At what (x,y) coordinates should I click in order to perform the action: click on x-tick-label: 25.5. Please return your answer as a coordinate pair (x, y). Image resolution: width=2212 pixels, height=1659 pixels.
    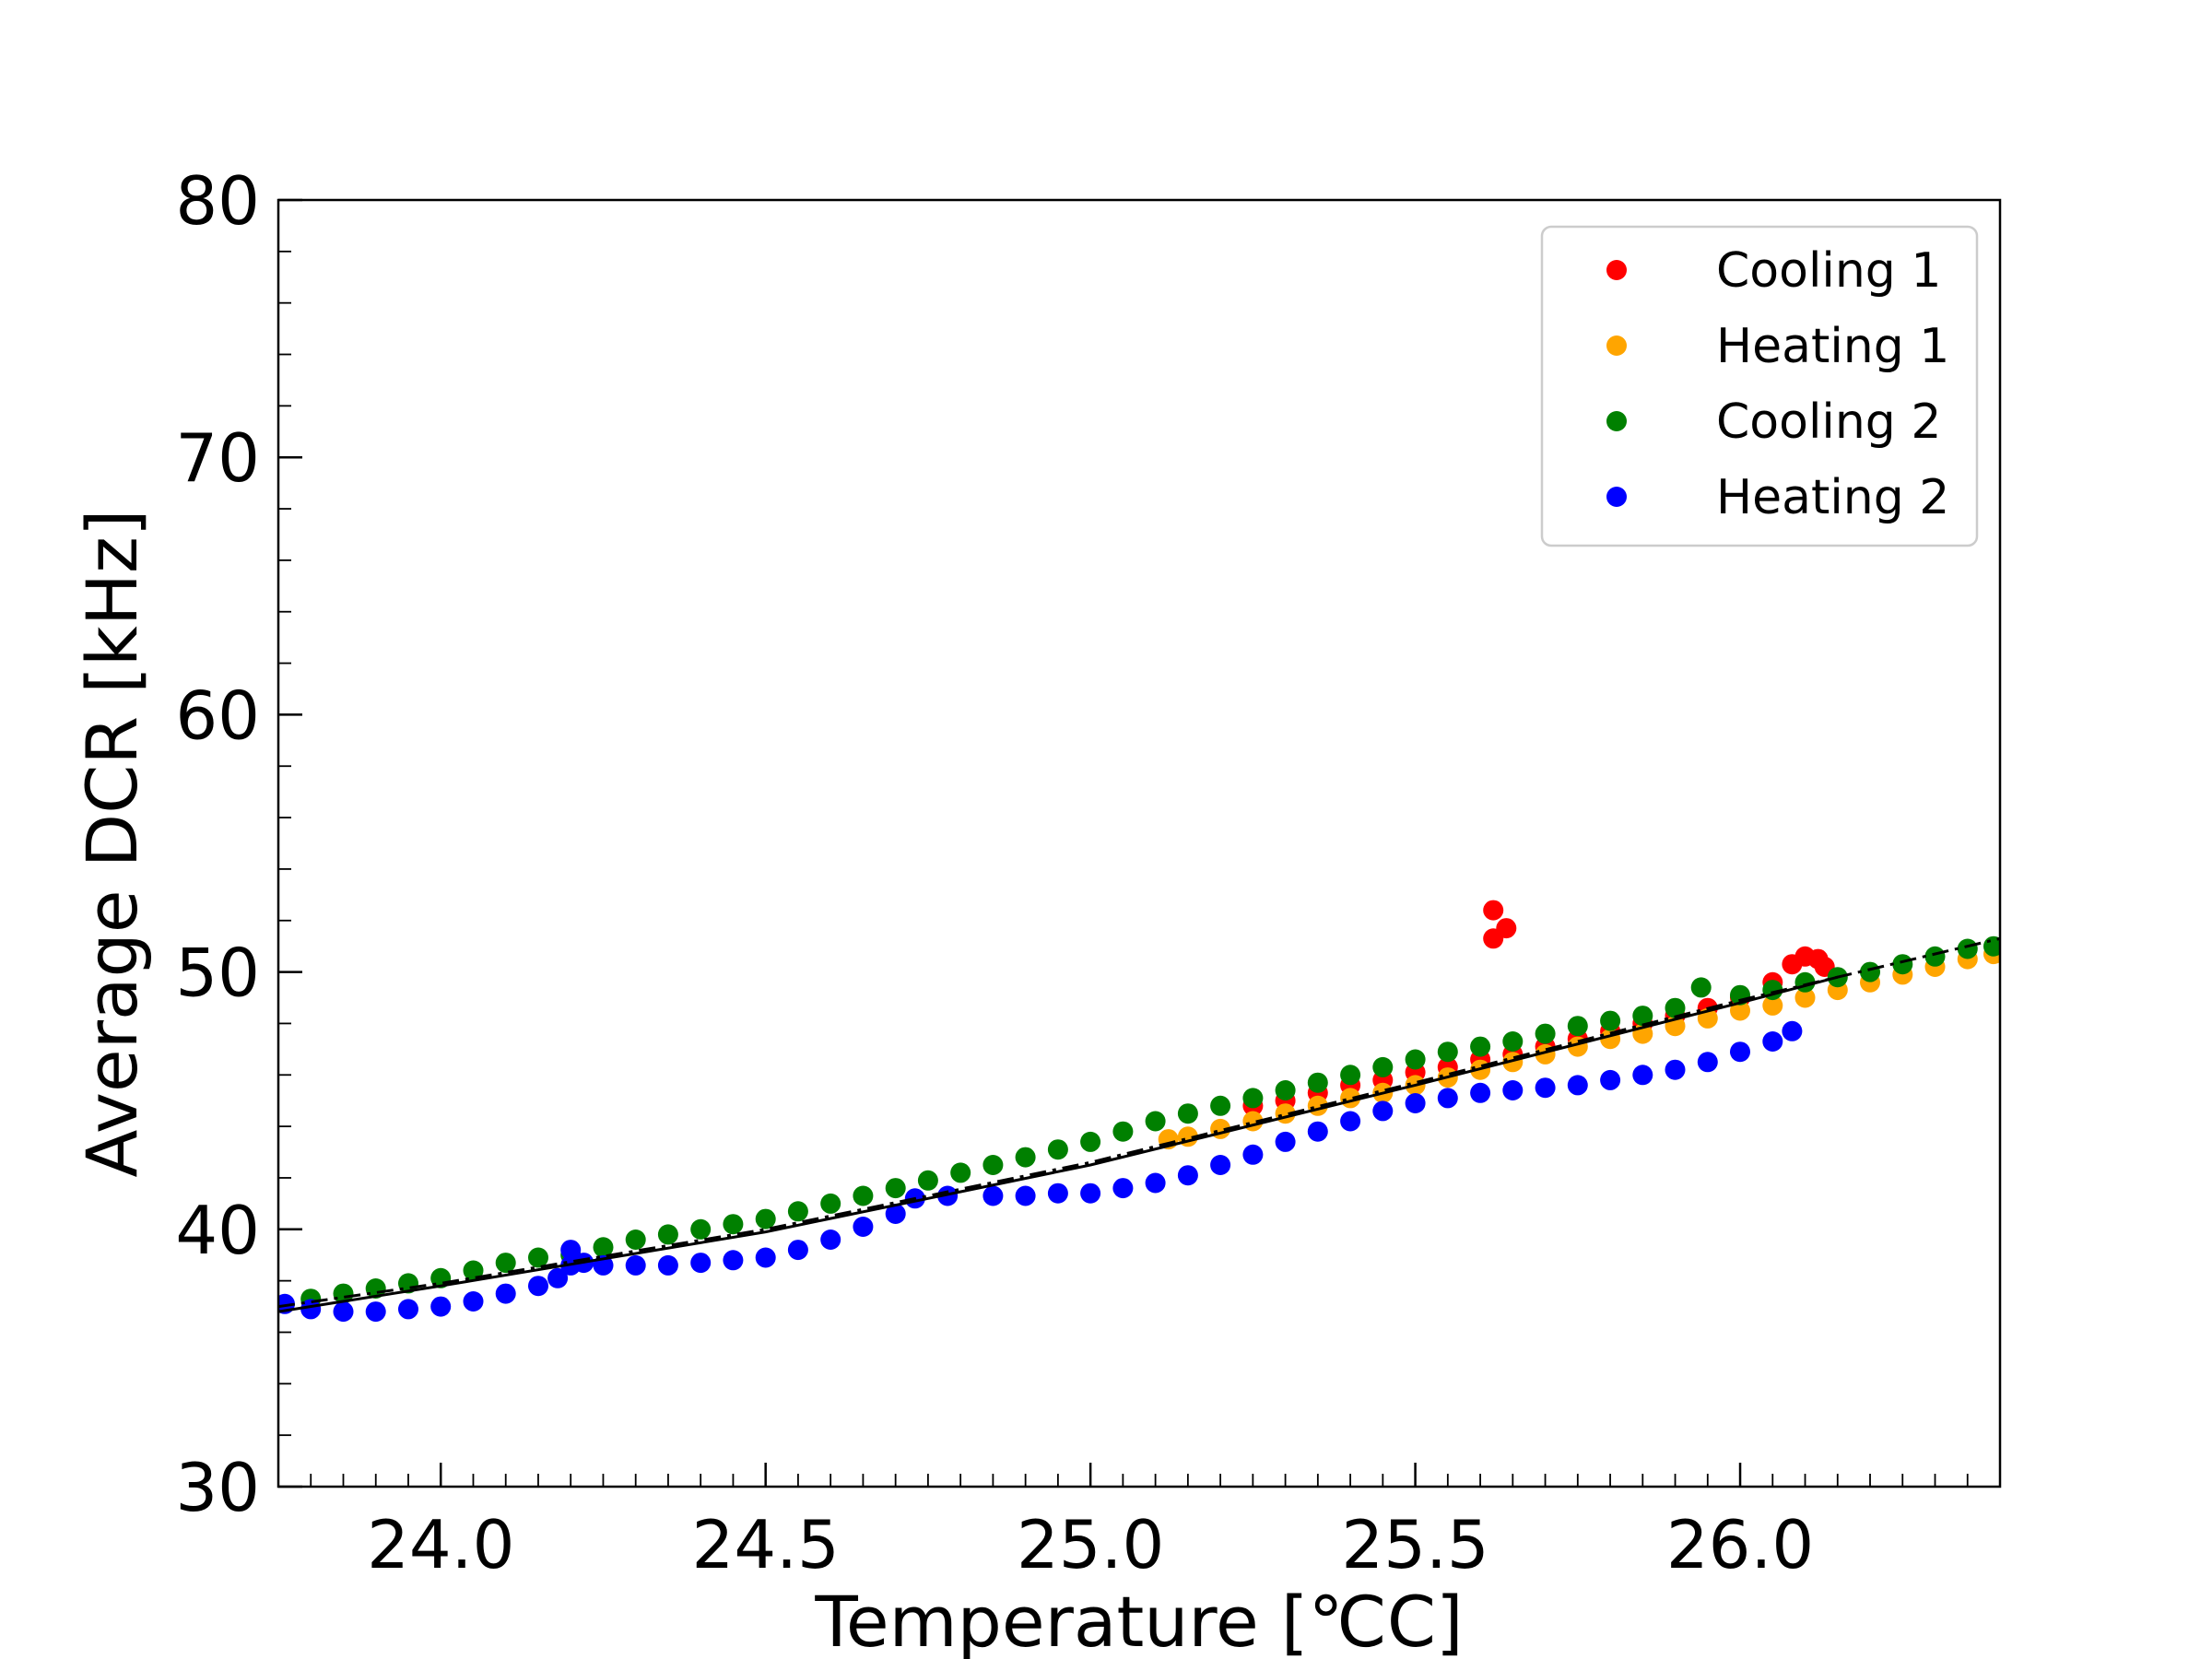
    Looking at the image, I should click on (1414, 1544).